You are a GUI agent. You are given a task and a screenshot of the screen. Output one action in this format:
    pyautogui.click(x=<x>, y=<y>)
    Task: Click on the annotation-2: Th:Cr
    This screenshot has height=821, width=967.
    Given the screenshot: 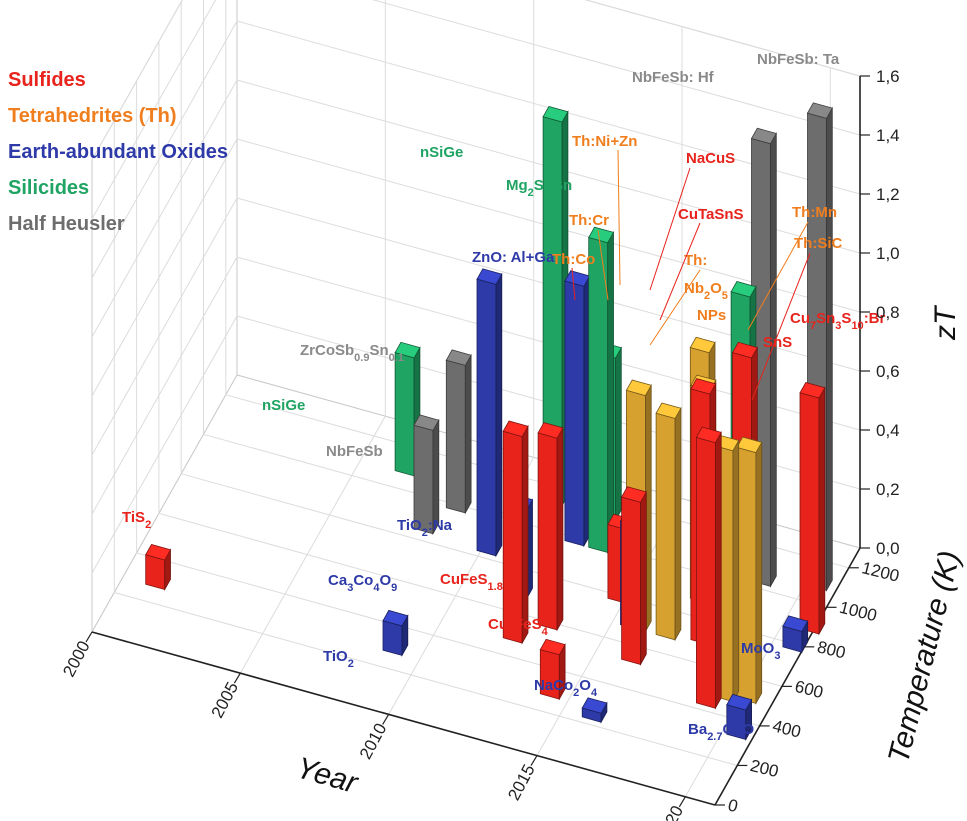 What is the action you would take?
    pyautogui.click(x=589, y=220)
    